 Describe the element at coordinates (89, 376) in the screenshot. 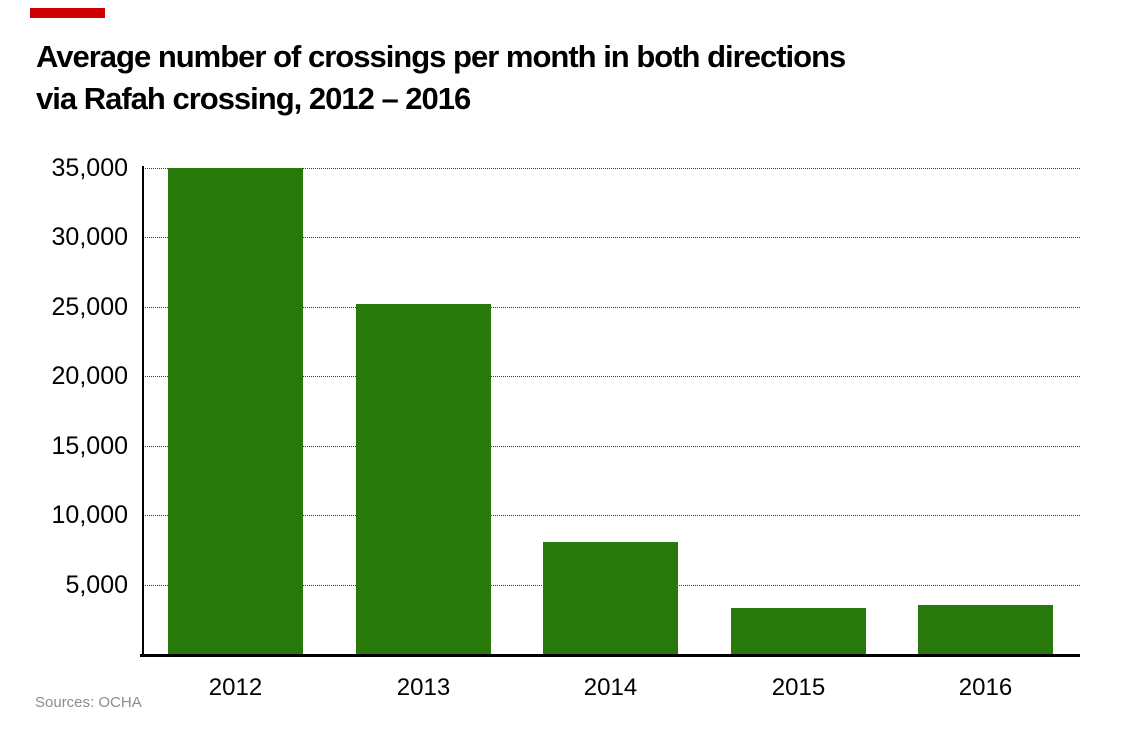

I see `y-axis-tick-label: 20,000` at that location.